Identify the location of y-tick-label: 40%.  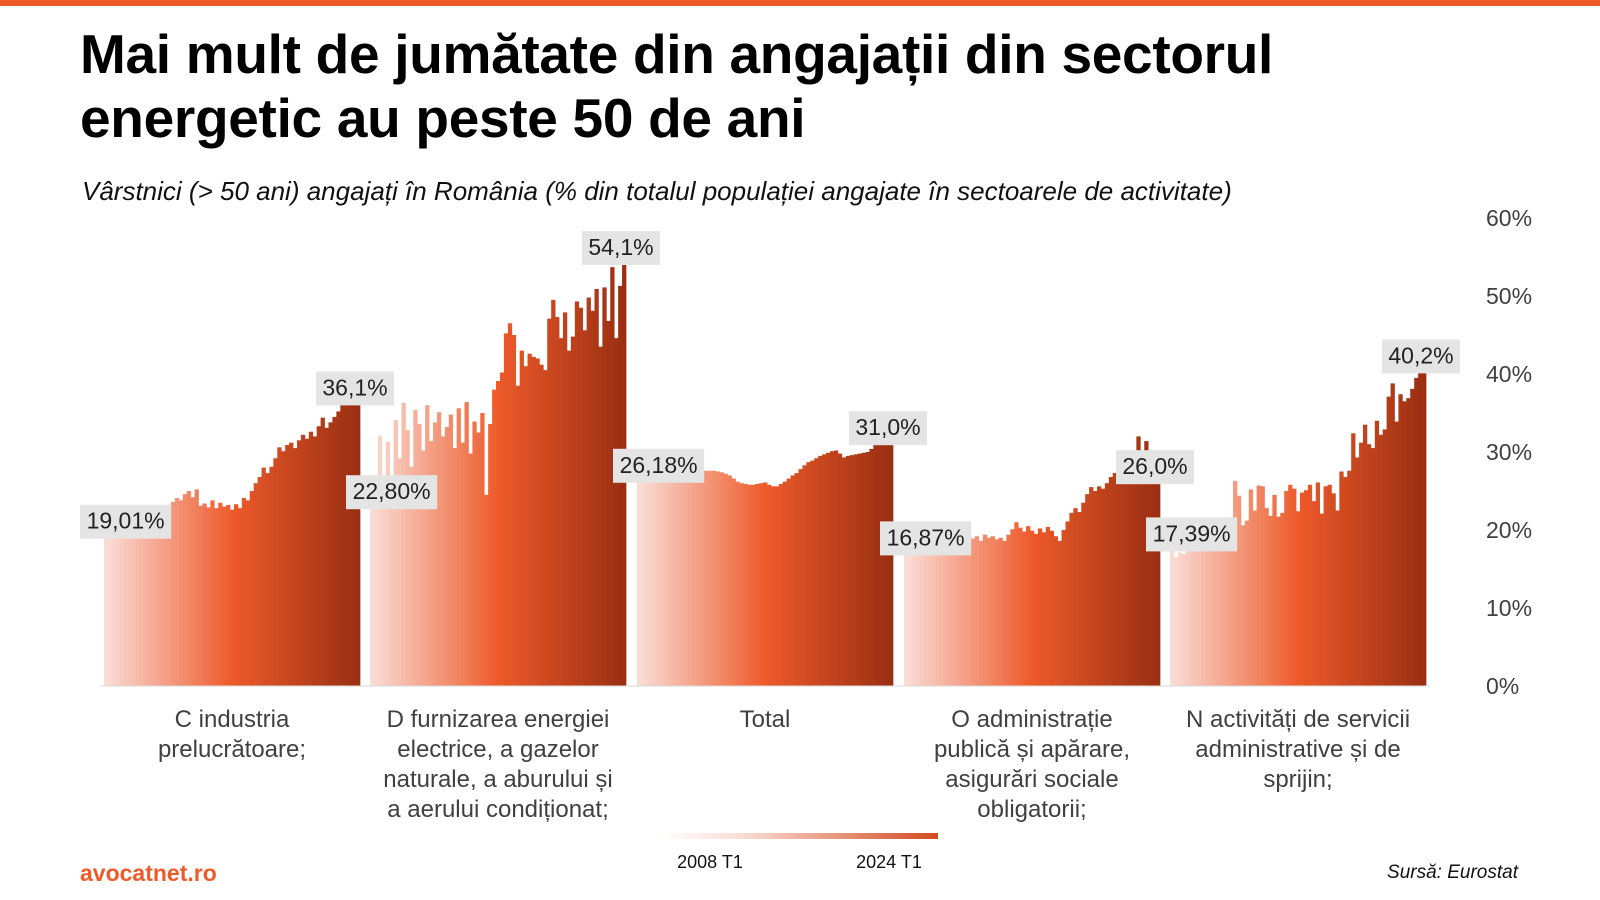
(1509, 374).